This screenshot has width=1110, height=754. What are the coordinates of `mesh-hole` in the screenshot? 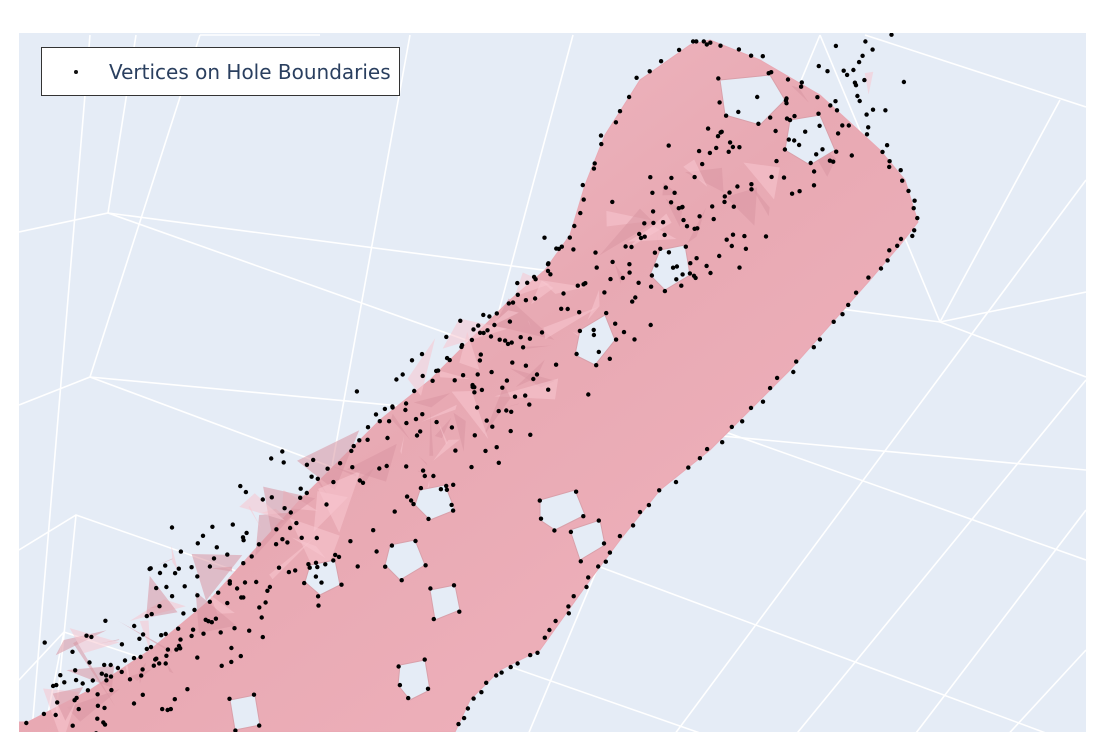 It's located at (670, 267).